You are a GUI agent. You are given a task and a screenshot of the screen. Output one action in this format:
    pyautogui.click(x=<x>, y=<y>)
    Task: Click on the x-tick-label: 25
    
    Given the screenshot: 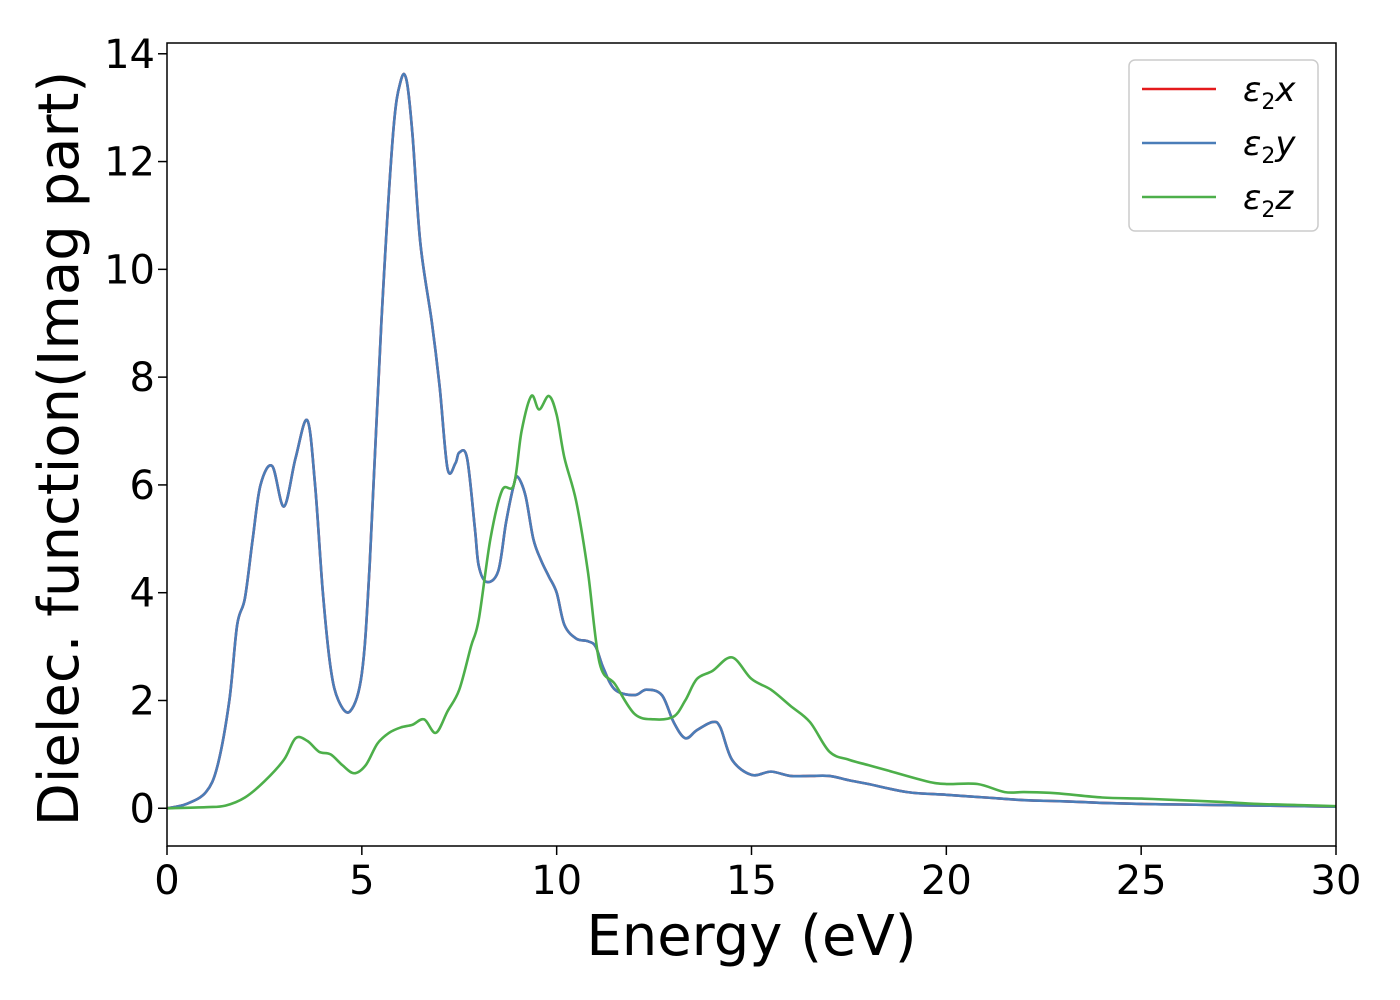 What is the action you would take?
    pyautogui.click(x=1141, y=881)
    